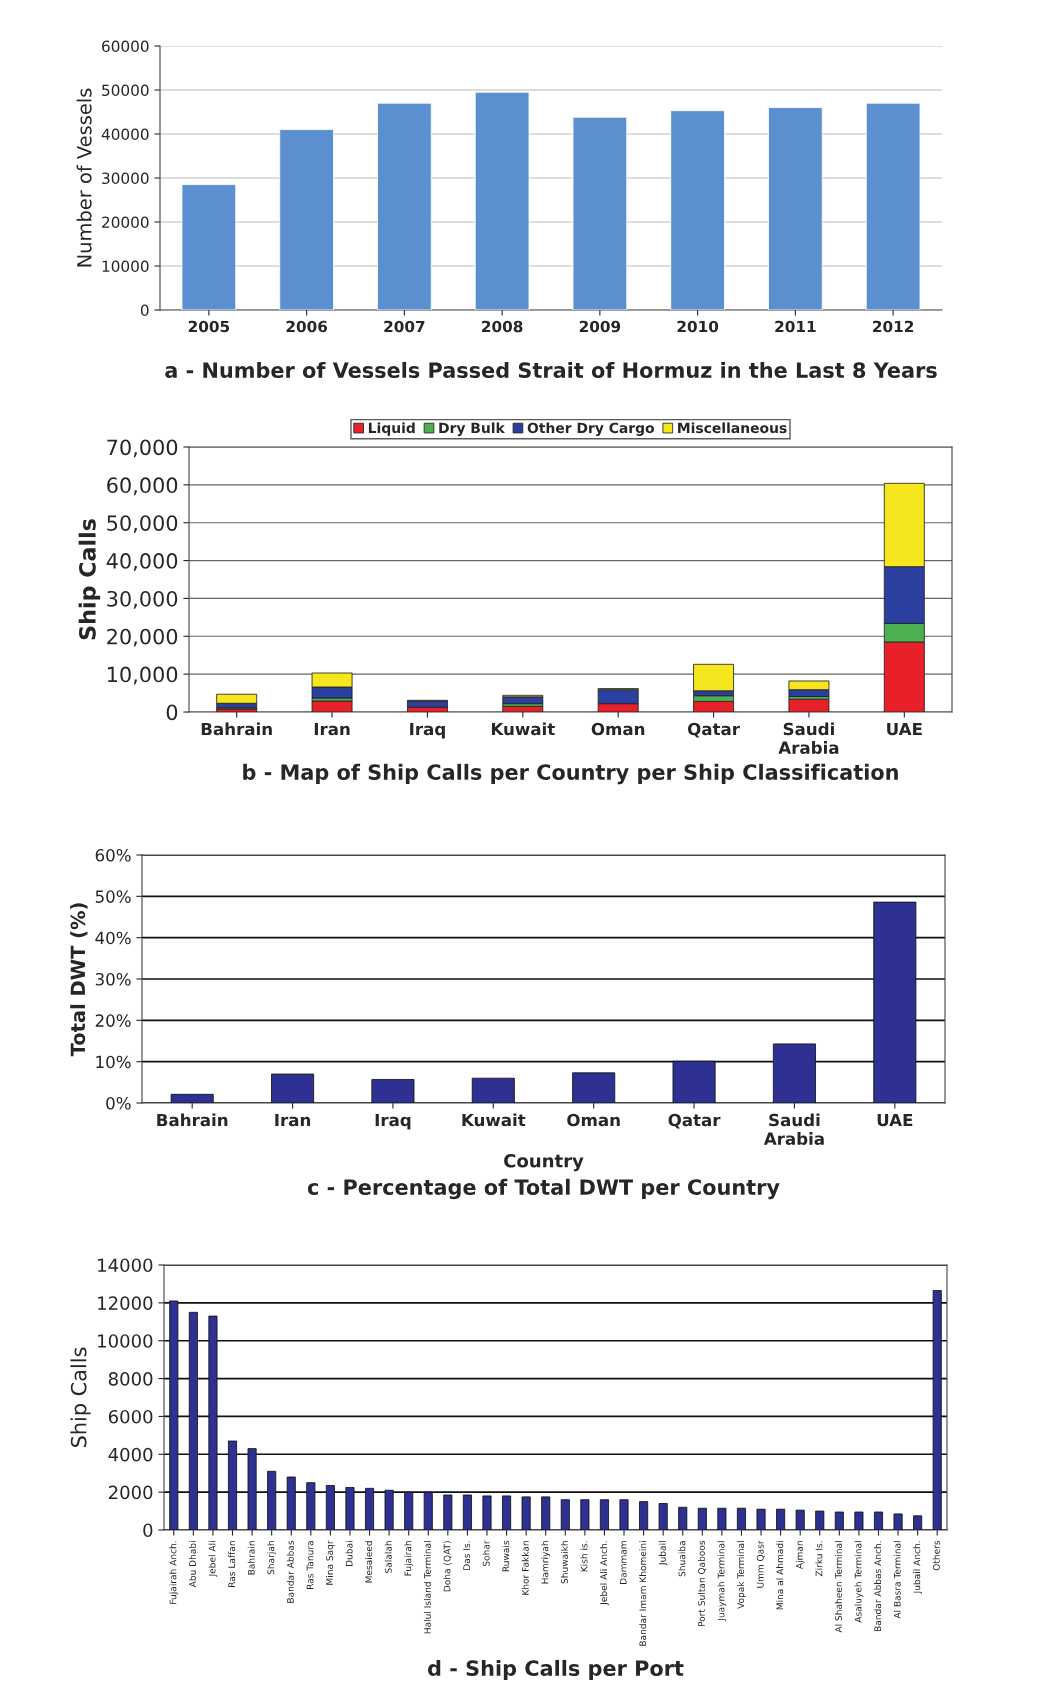 The image size is (1040, 1692). Describe the element at coordinates (722, 1581) in the screenshot. I see `x-tick-label: Juaymah Terminal` at that location.